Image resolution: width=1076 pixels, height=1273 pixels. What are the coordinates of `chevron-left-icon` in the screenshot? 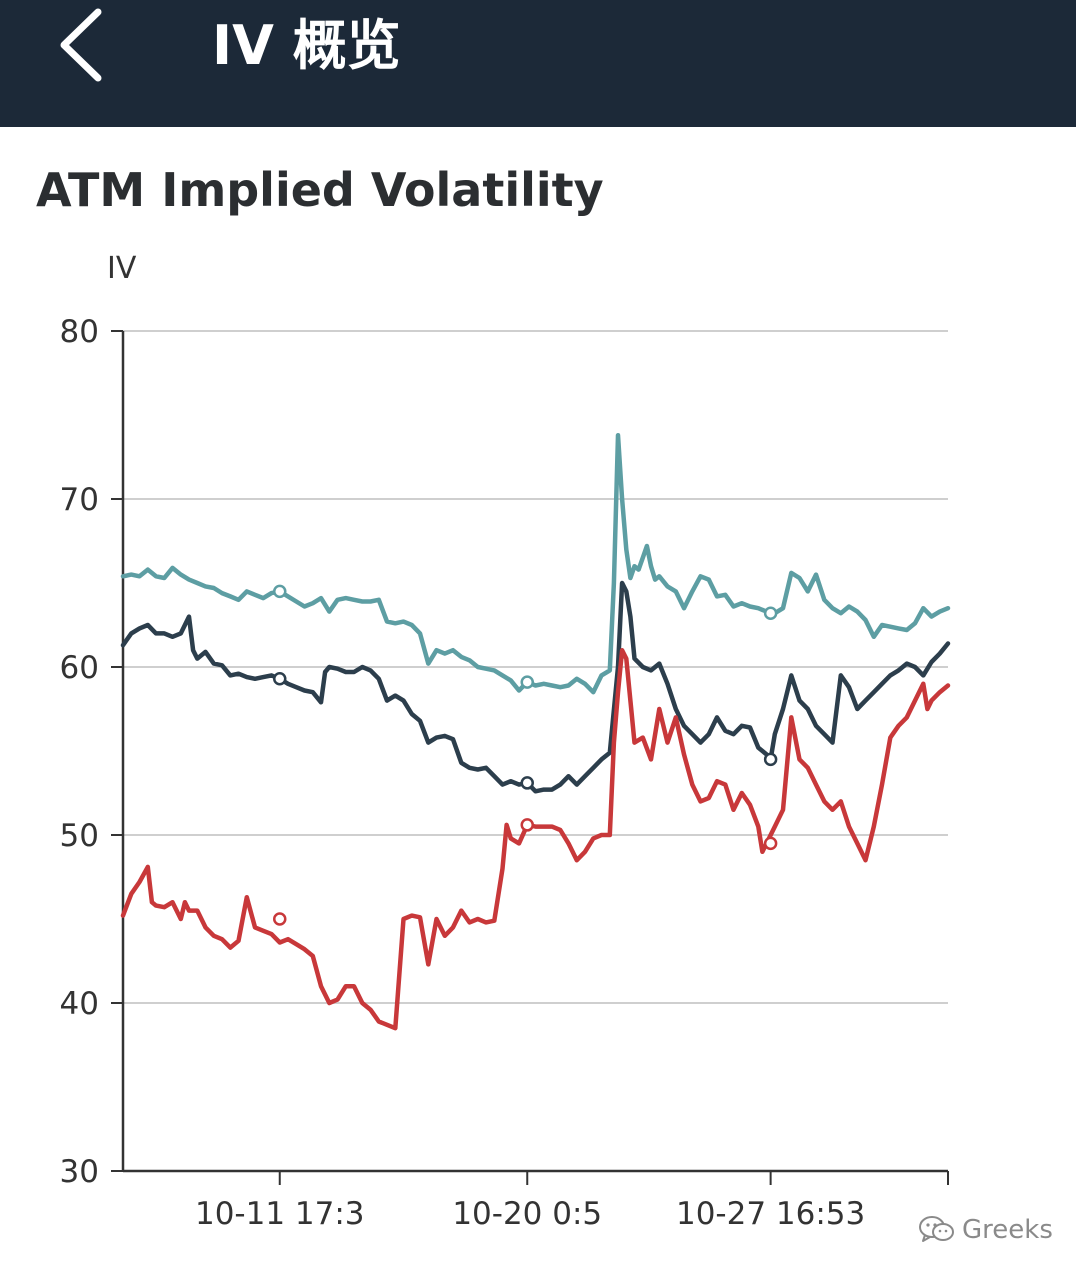 It's located at (81, 45).